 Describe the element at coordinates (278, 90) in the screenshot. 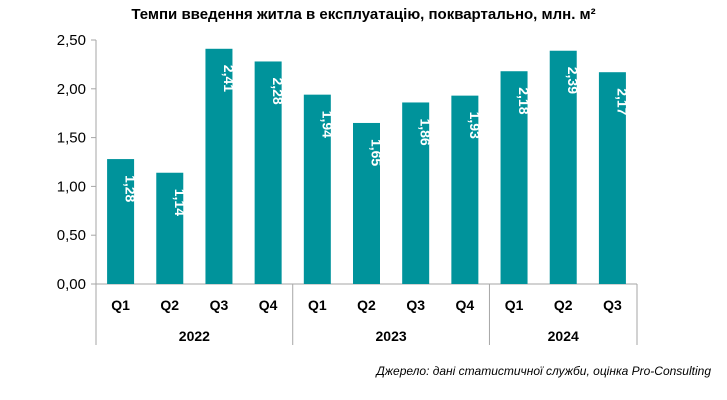

I see `data-label: 2,28` at that location.